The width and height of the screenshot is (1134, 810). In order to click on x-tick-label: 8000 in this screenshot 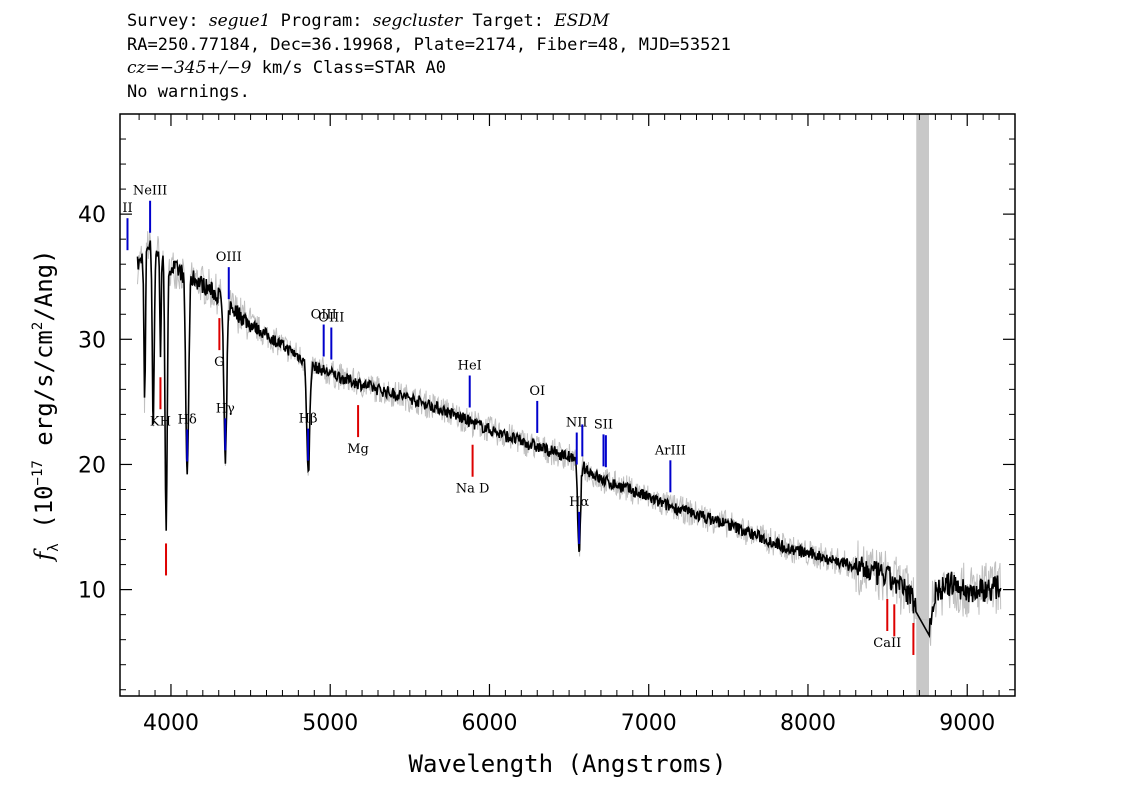, I will do `click(808, 723)`.